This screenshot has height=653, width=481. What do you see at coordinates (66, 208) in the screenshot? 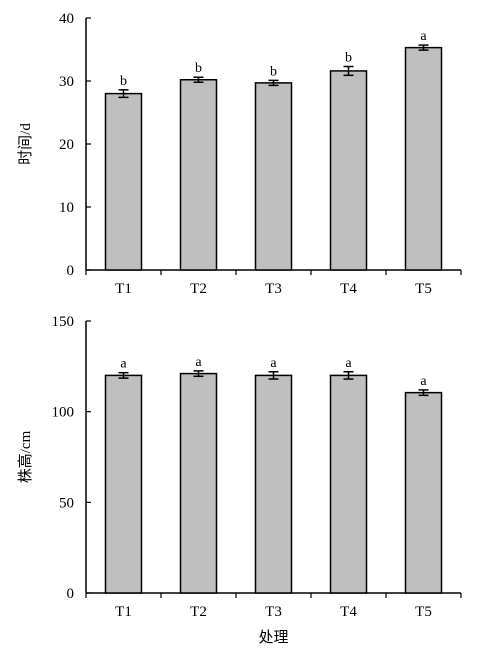
I see `y-tick-label: 10` at bounding box center [66, 208].